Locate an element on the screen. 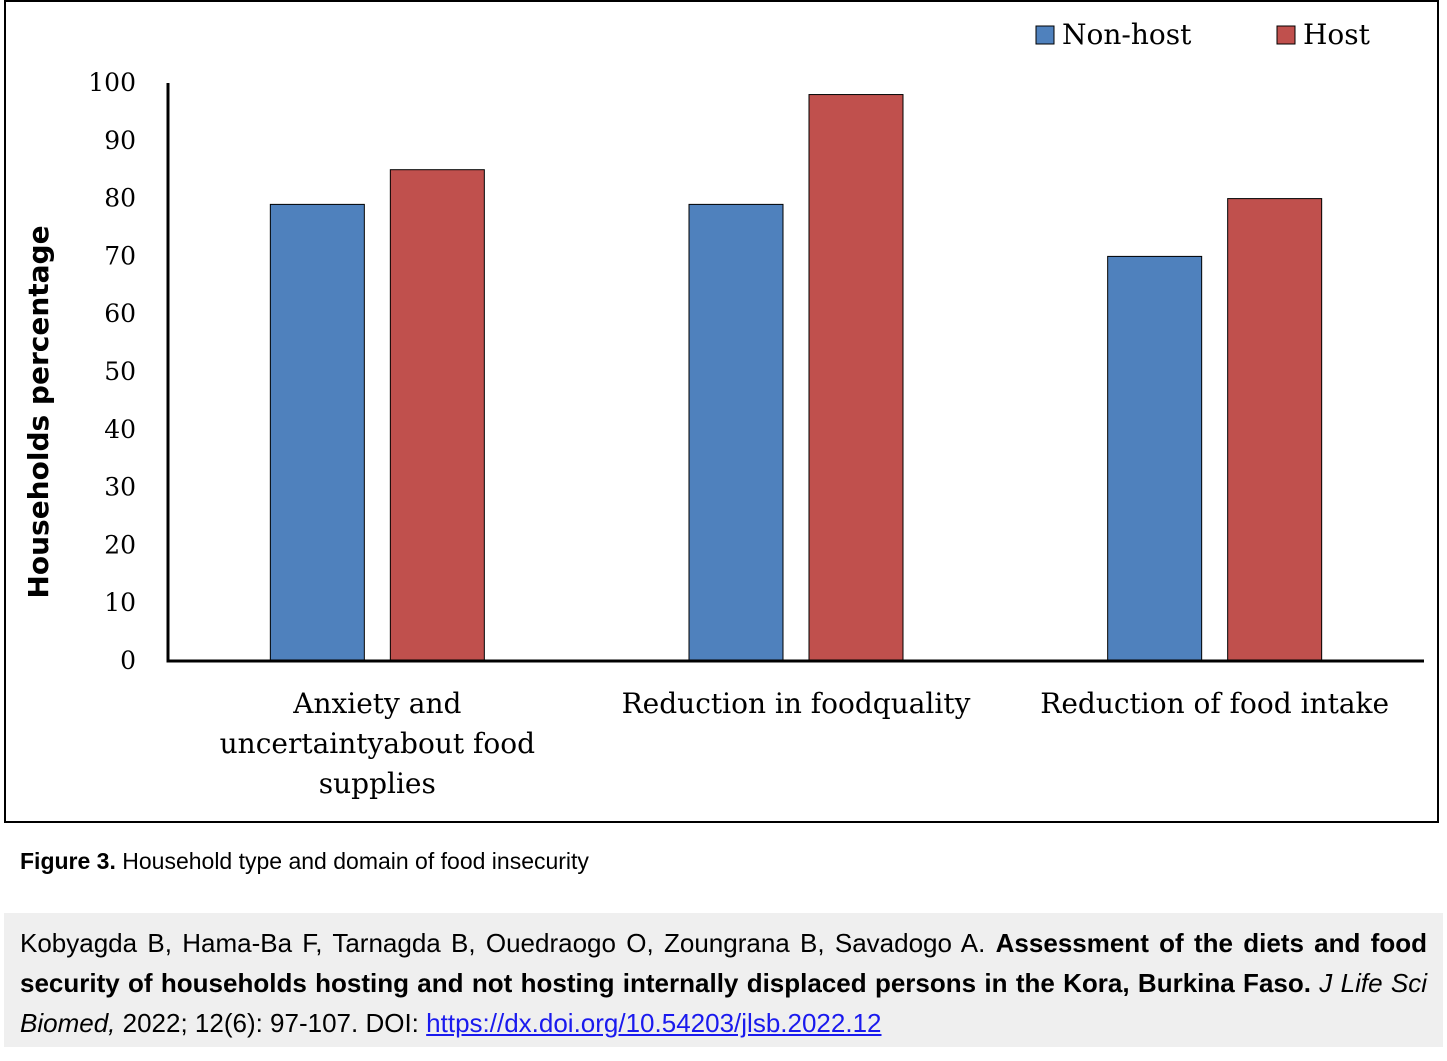 This screenshot has width=1447, height=1061. y-axis-title: Households percentage is located at coordinates (38, 411).